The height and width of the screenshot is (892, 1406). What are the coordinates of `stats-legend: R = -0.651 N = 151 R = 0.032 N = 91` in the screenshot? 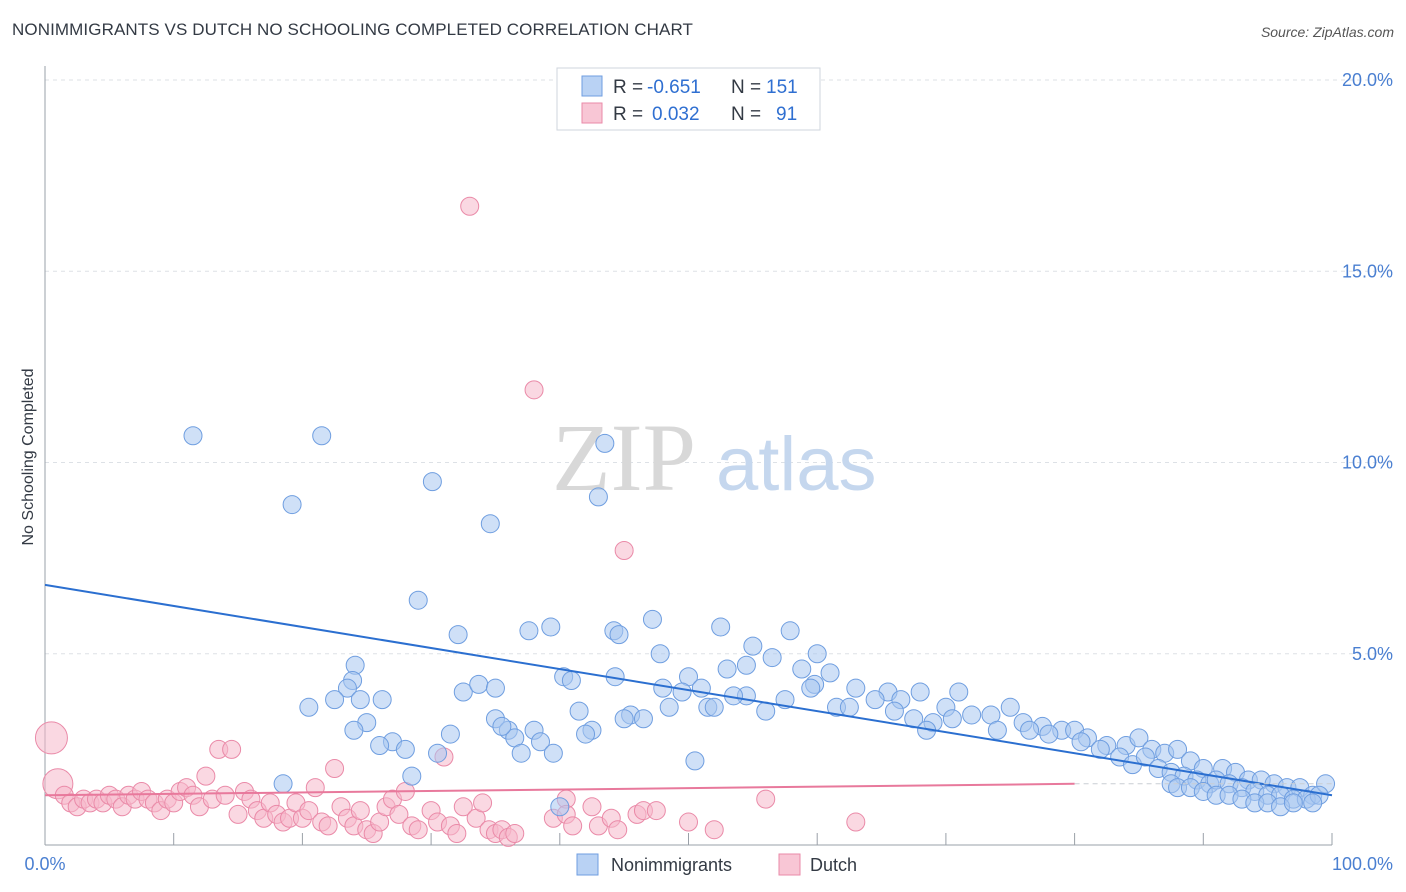 It's located at (688, 99).